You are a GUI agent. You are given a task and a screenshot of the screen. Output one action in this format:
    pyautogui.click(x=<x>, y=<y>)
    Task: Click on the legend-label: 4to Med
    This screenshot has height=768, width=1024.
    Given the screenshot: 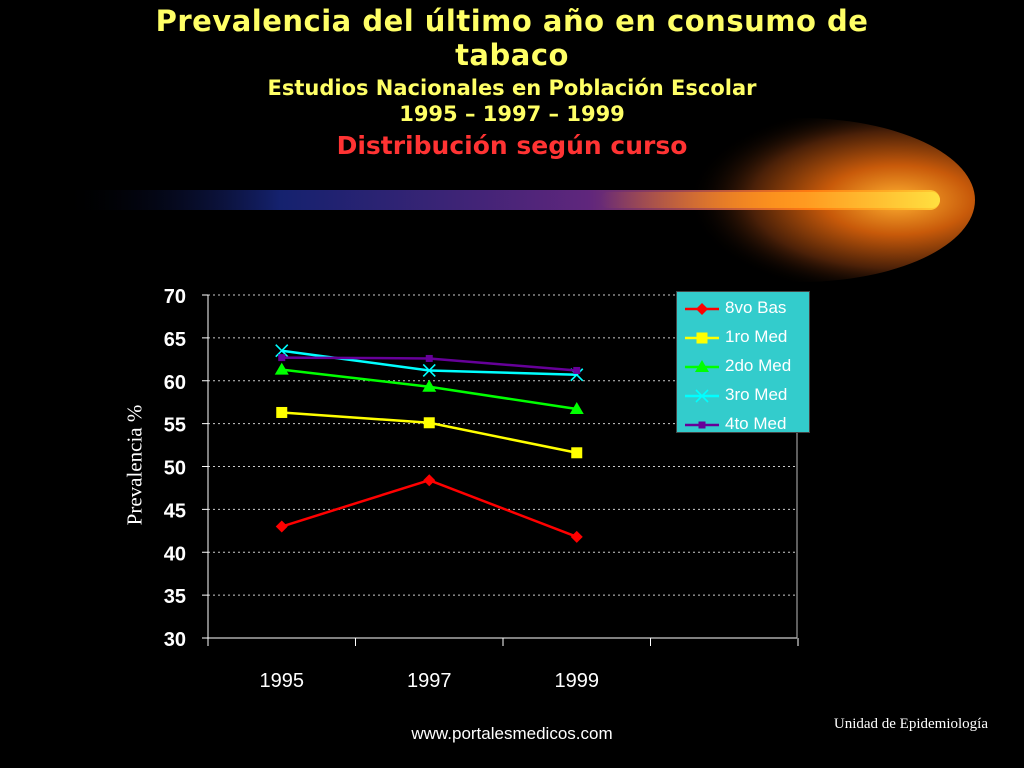 What is the action you would take?
    pyautogui.click(x=756, y=423)
    